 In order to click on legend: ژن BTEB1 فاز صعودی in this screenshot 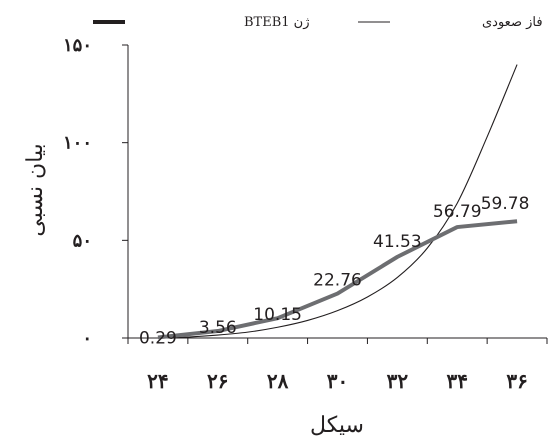, I will do `click(318, 22)`.